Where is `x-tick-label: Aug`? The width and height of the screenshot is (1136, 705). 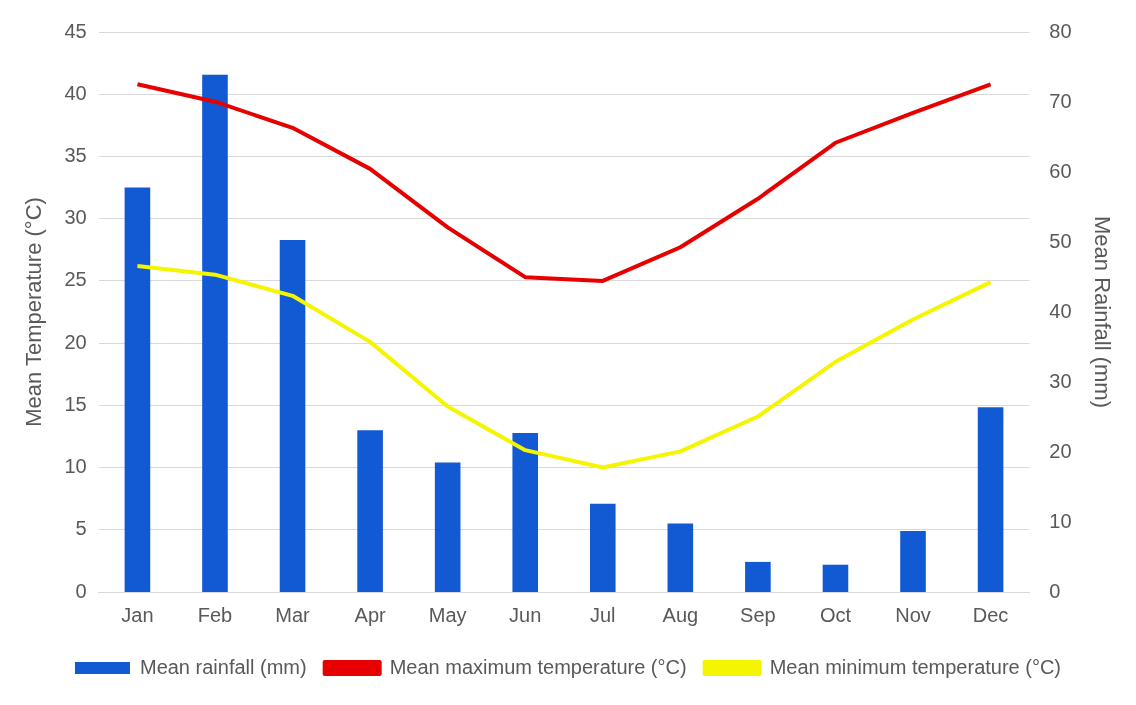
x-tick-label: Aug is located at coordinates (680, 614).